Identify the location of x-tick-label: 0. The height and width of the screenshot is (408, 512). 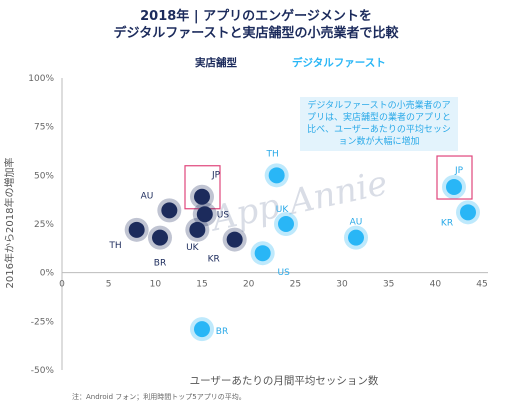
(62, 285).